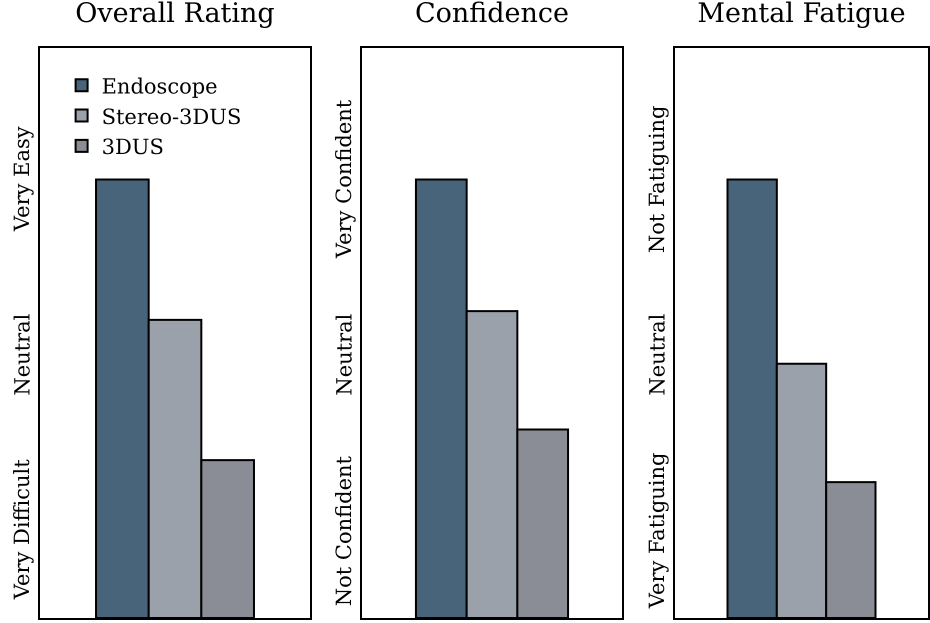  Describe the element at coordinates (22, 529) in the screenshot. I see `text: Very Difficult` at that location.